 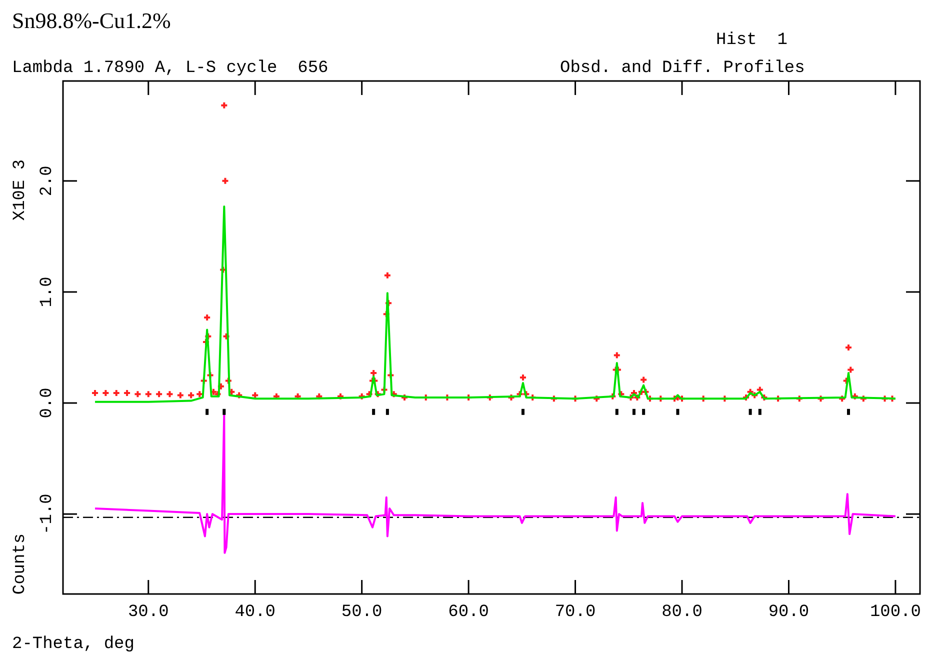 What do you see at coordinates (47, 292) in the screenshot?
I see `y-tick-label: 1.0` at bounding box center [47, 292].